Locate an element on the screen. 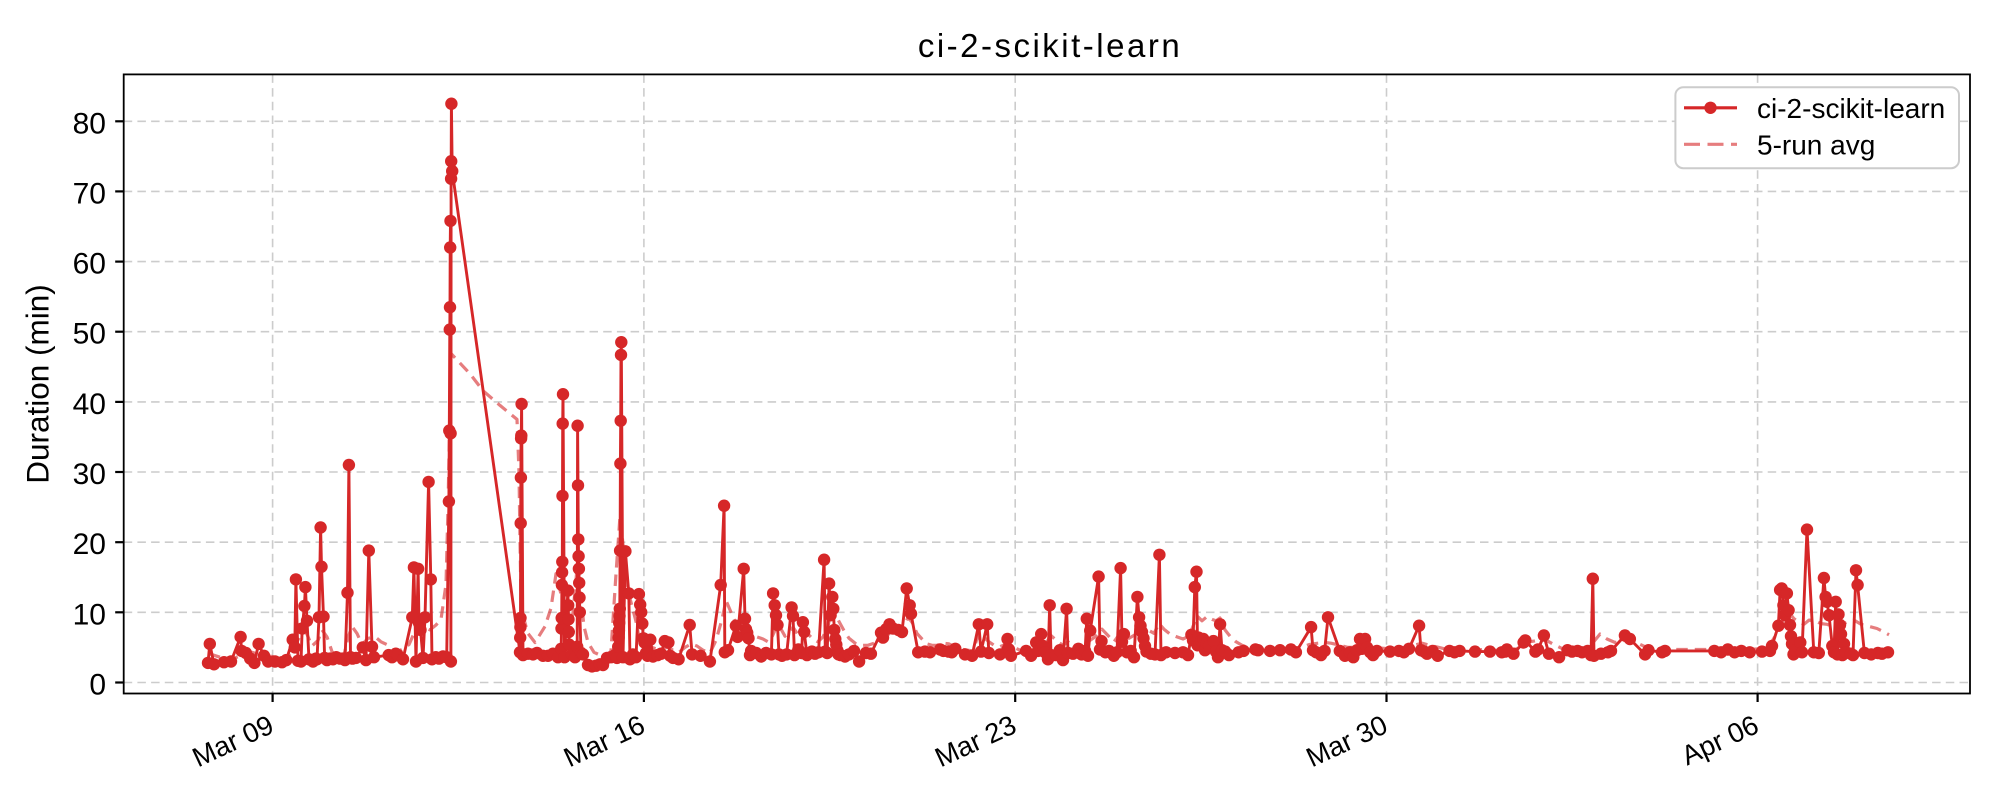  svg-text: 80 is located at coordinates (89, 123).